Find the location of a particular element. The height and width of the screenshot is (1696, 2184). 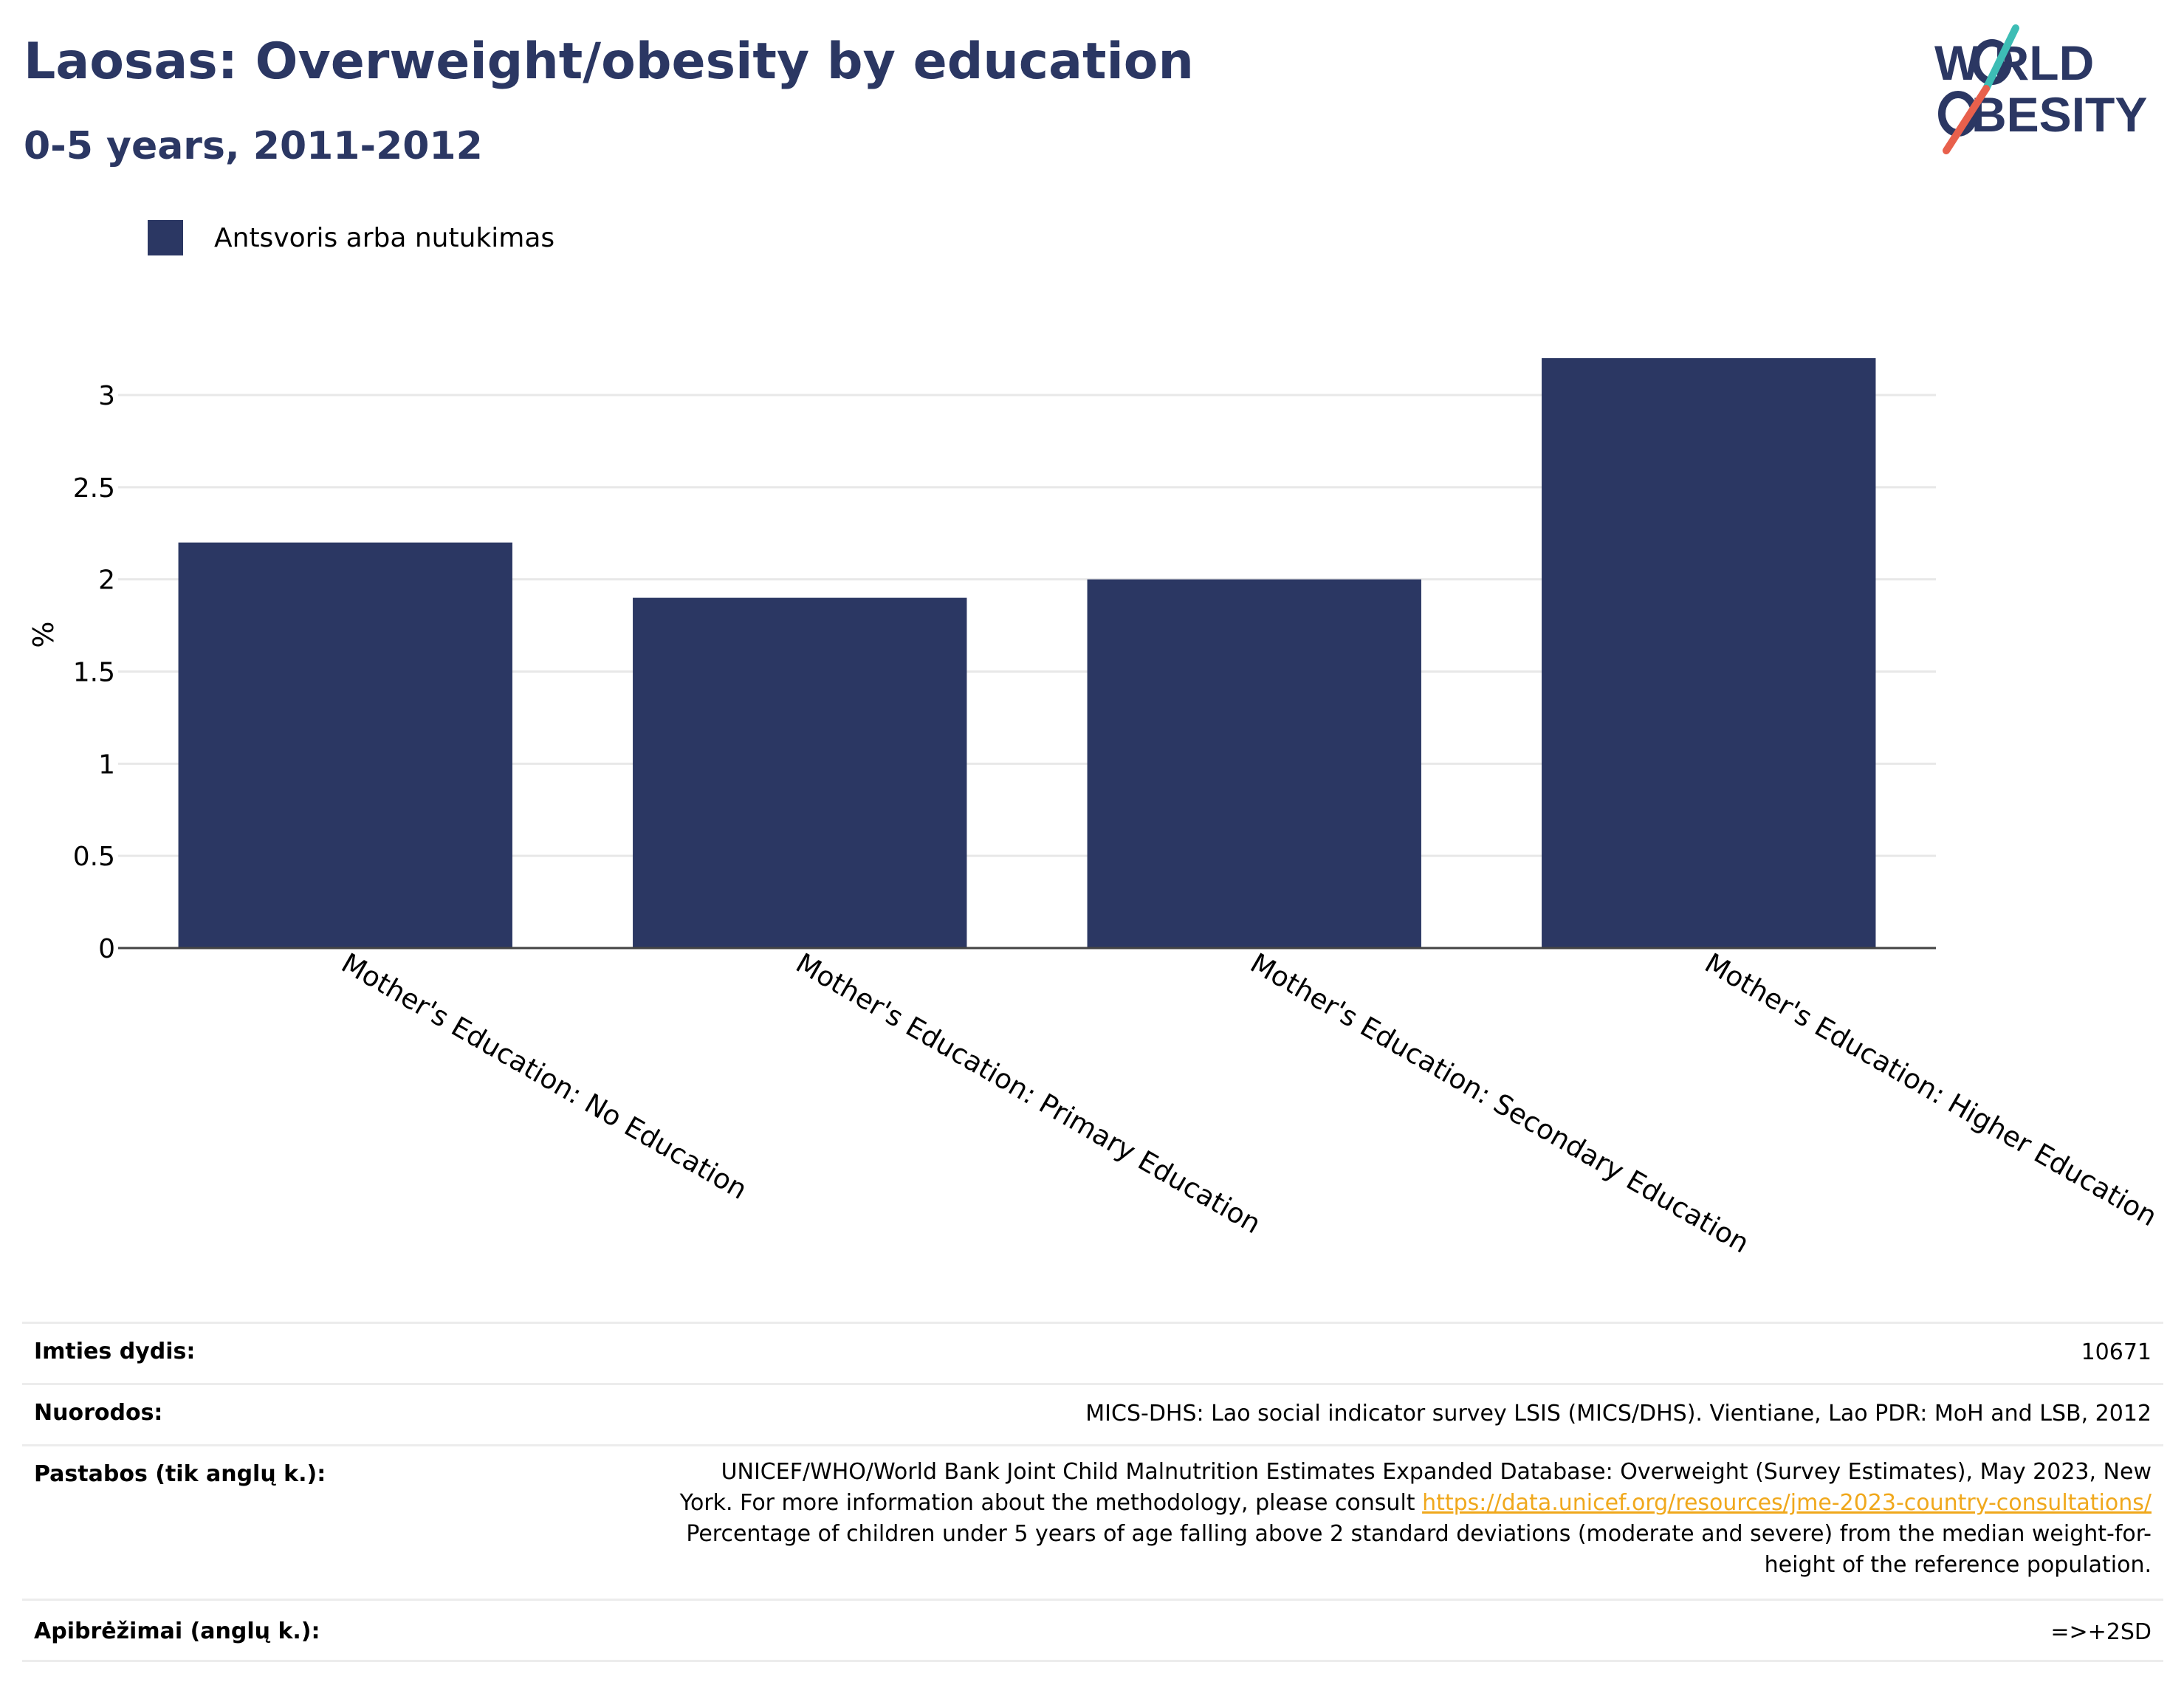

y-tick-label: 2 is located at coordinates (107, 581).